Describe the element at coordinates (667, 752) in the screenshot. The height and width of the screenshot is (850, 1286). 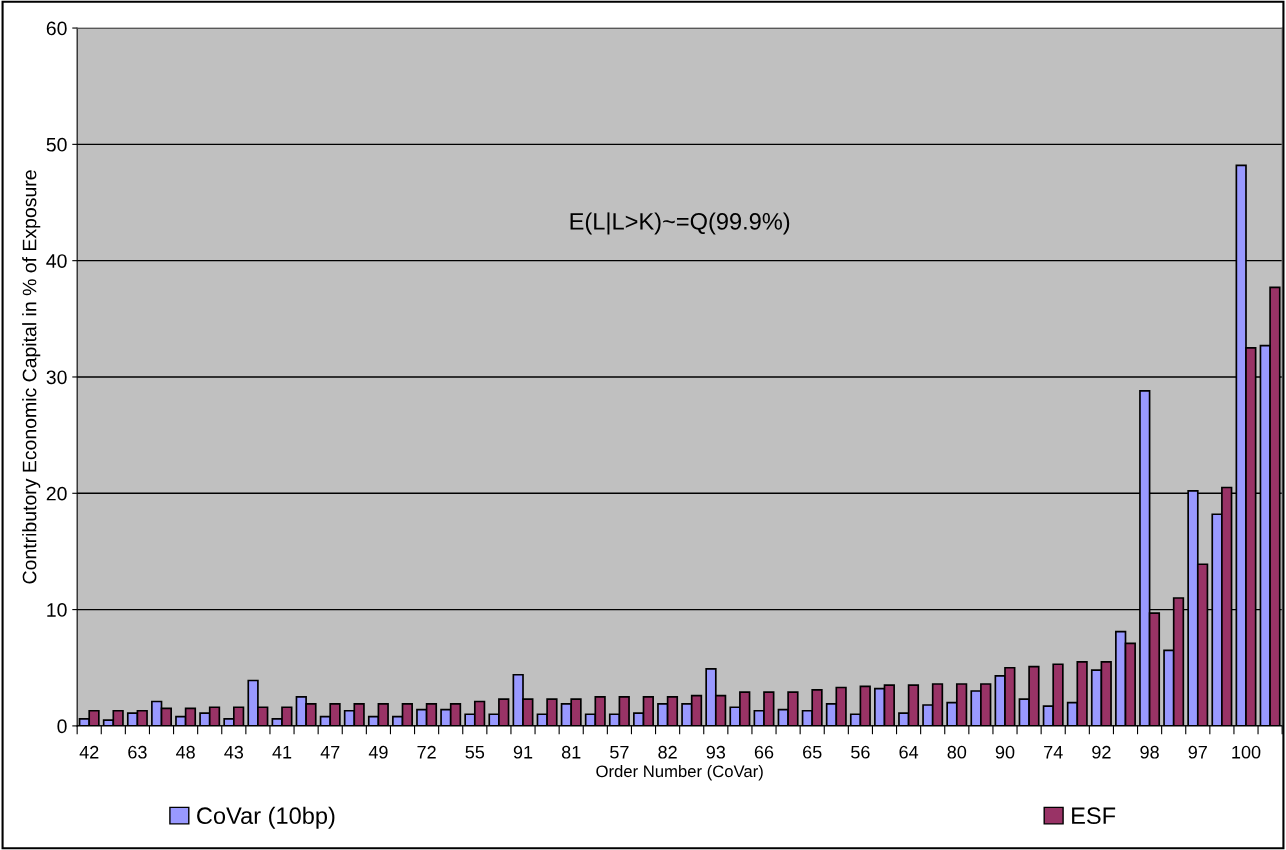
I see `x-tick-label: 82` at that location.